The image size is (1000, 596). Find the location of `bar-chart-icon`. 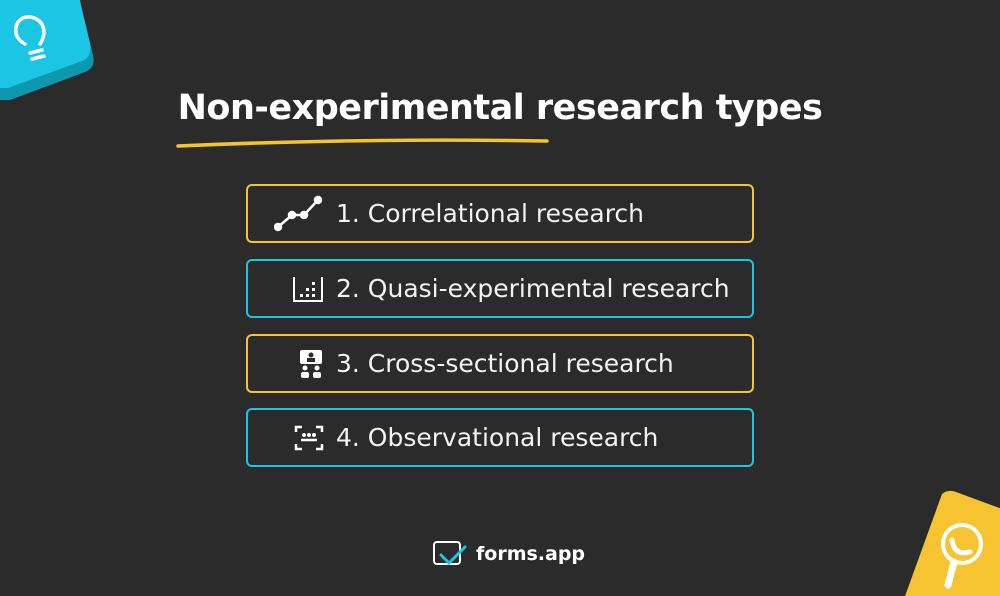

bar-chart-icon is located at coordinates (296, 289).